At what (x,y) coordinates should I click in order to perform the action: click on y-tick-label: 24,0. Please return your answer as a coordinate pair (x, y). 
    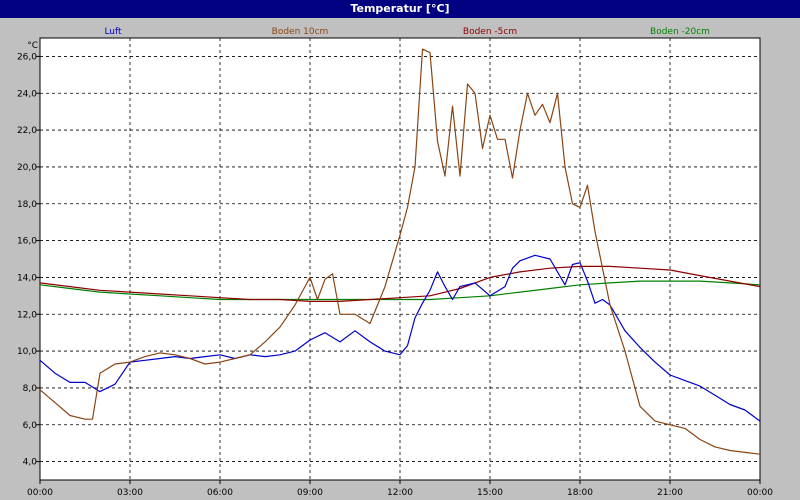
    Looking at the image, I should click on (27, 94).